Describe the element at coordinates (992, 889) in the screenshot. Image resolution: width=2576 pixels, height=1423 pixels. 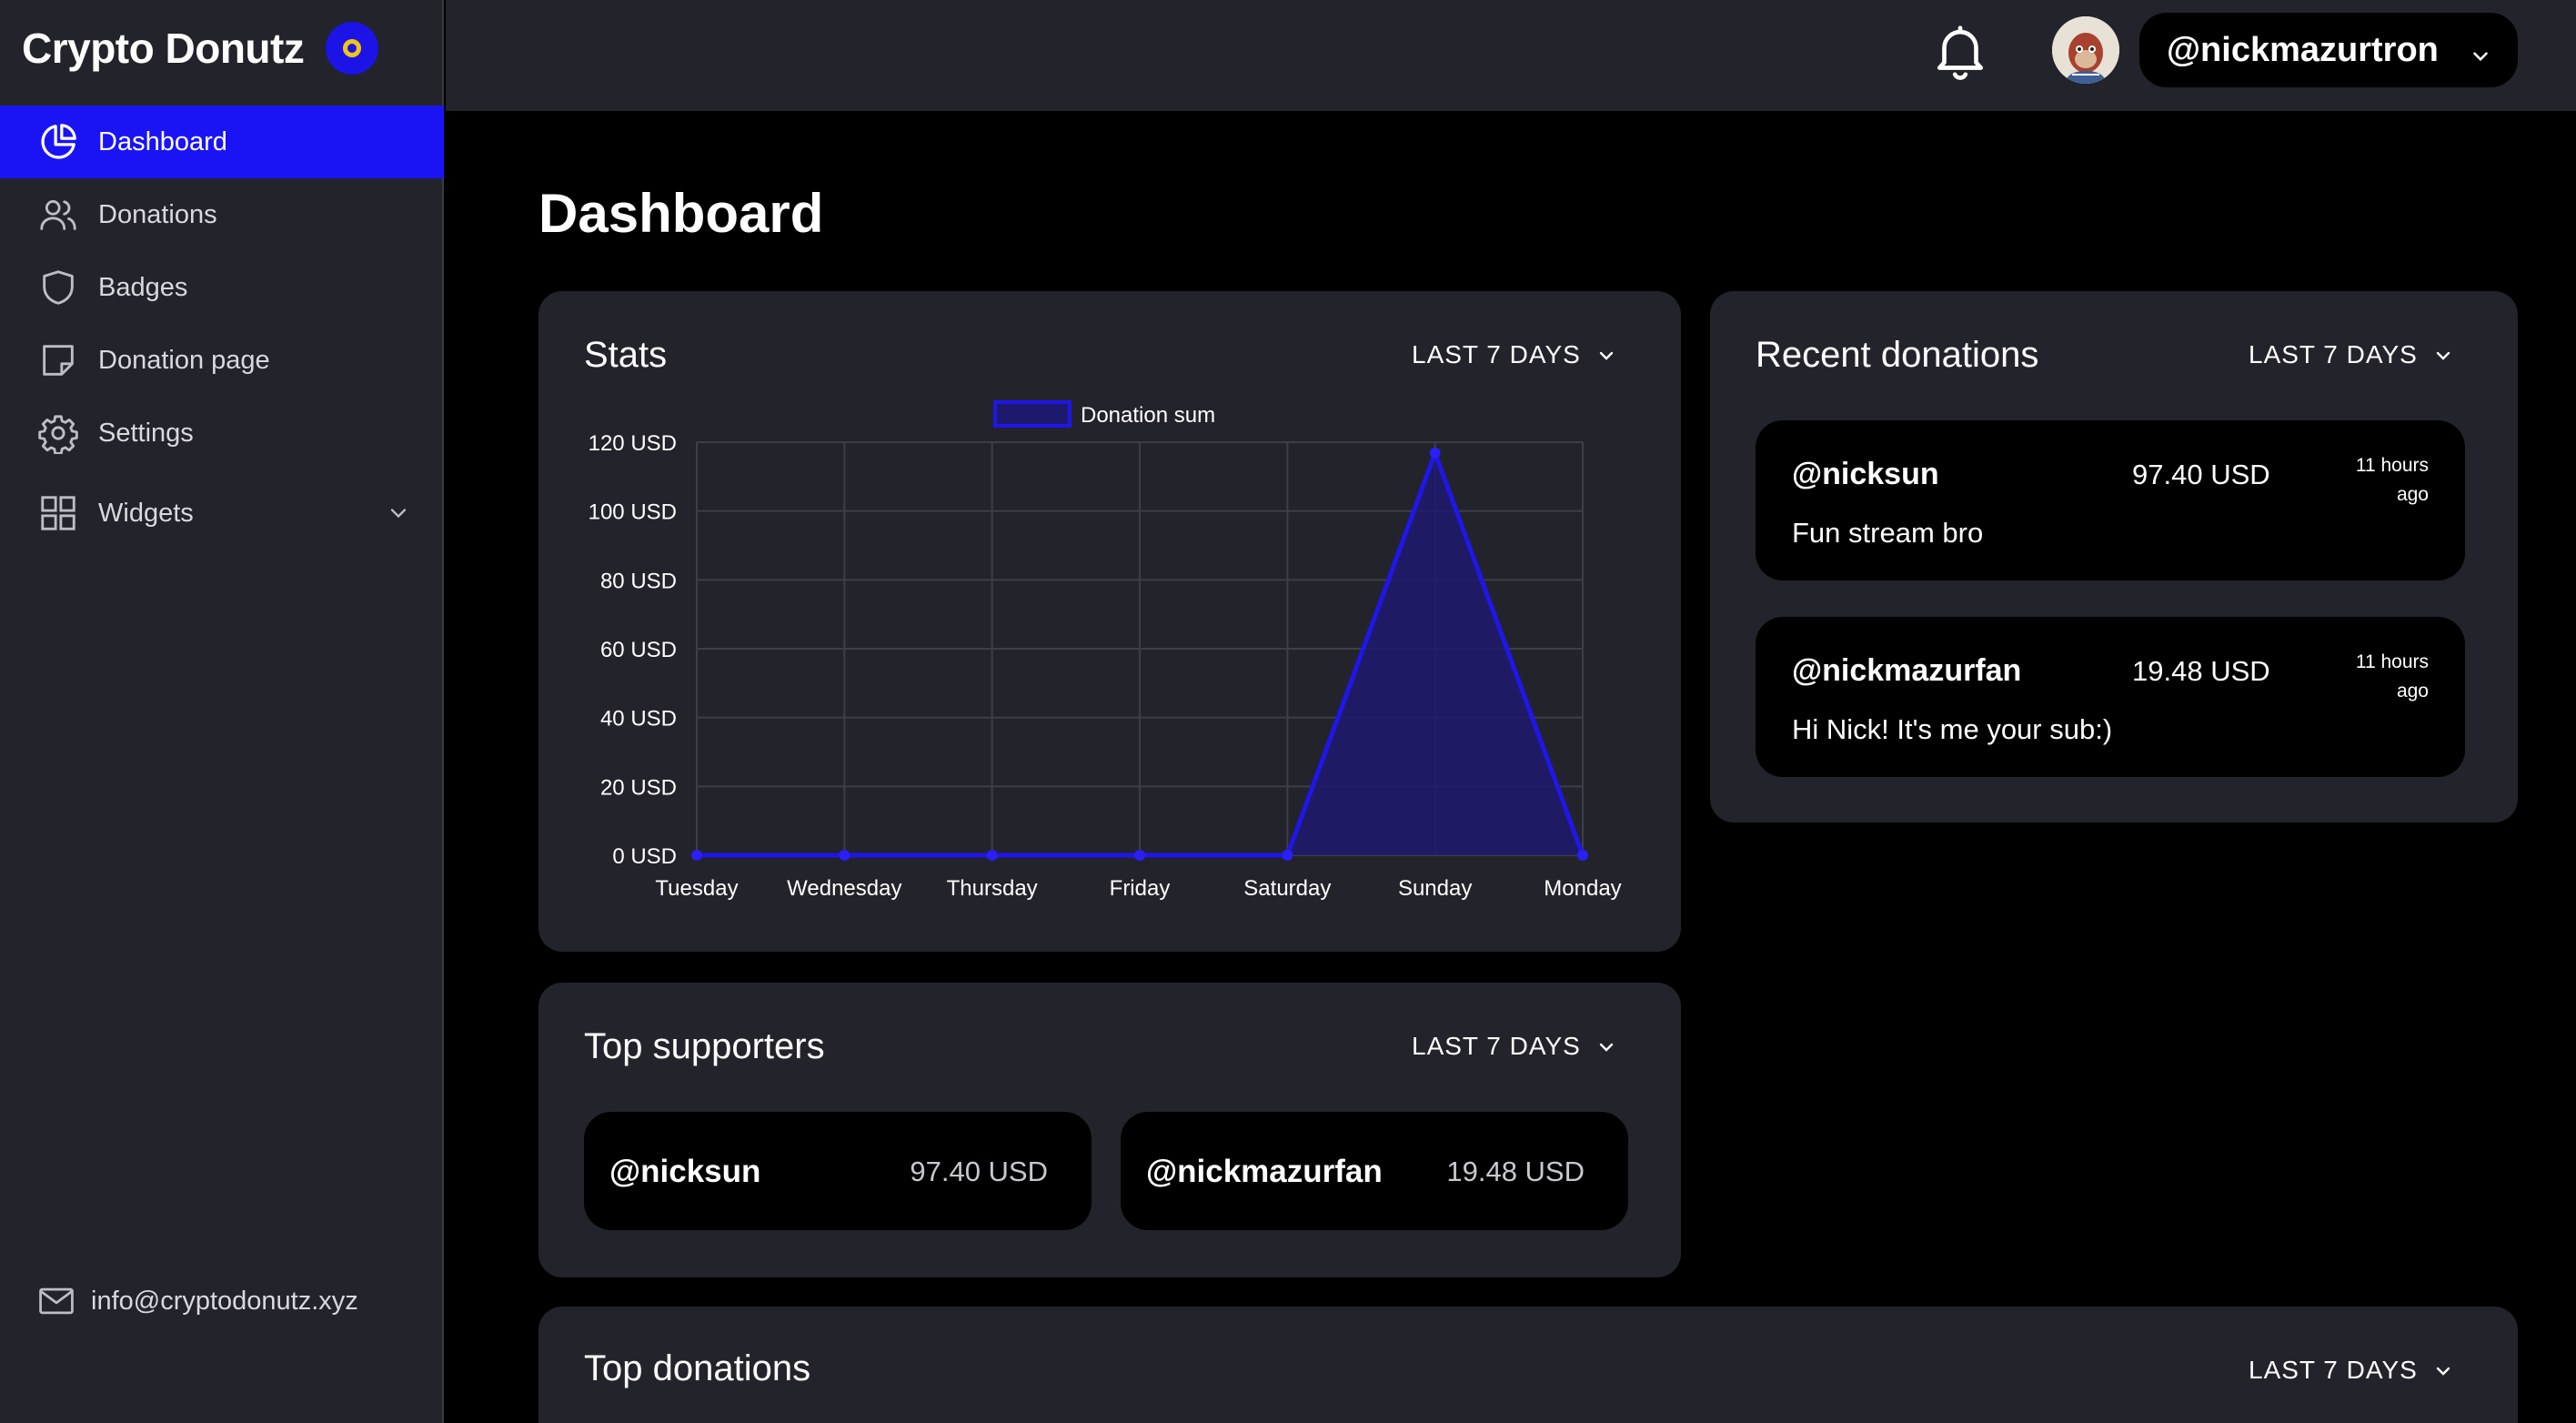
I see `x-tick-label: Thursday` at that location.